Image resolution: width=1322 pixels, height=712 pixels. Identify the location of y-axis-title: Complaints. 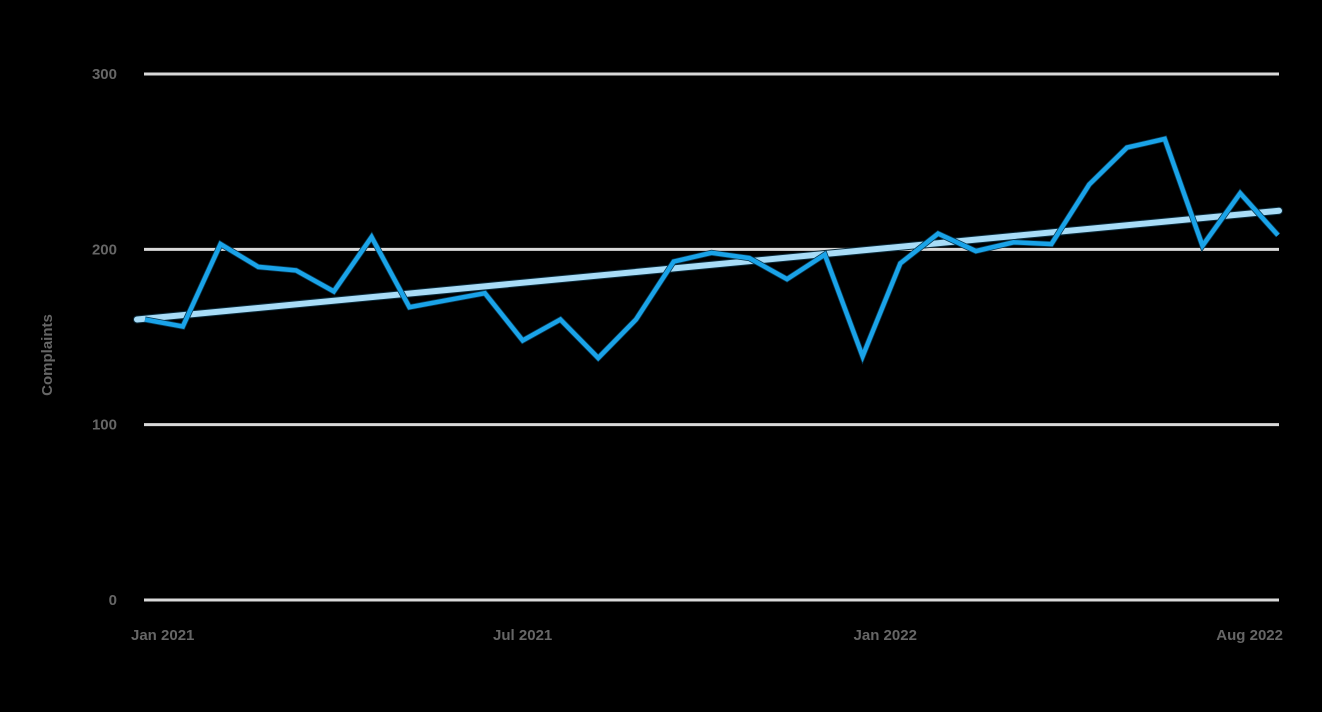
(47, 355).